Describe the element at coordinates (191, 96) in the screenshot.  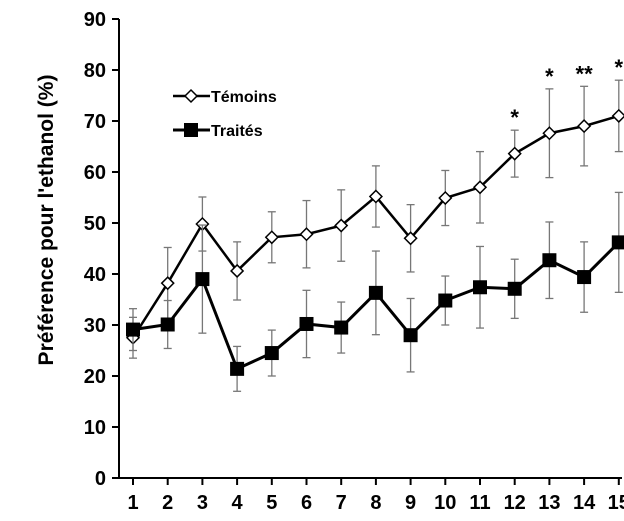
I see `legend-marker-temoins` at that location.